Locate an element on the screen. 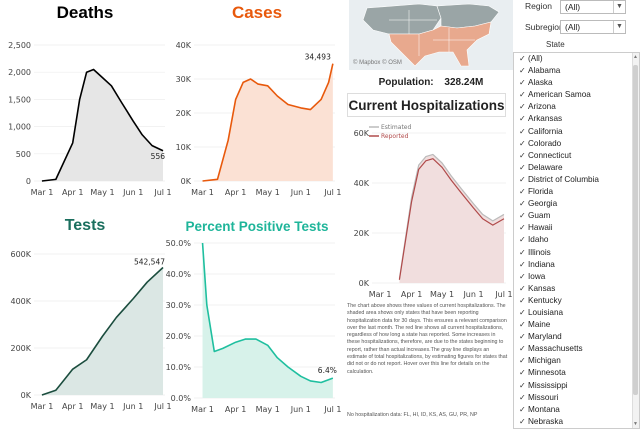  state-item-label: American Samoa is located at coordinates (559, 95).